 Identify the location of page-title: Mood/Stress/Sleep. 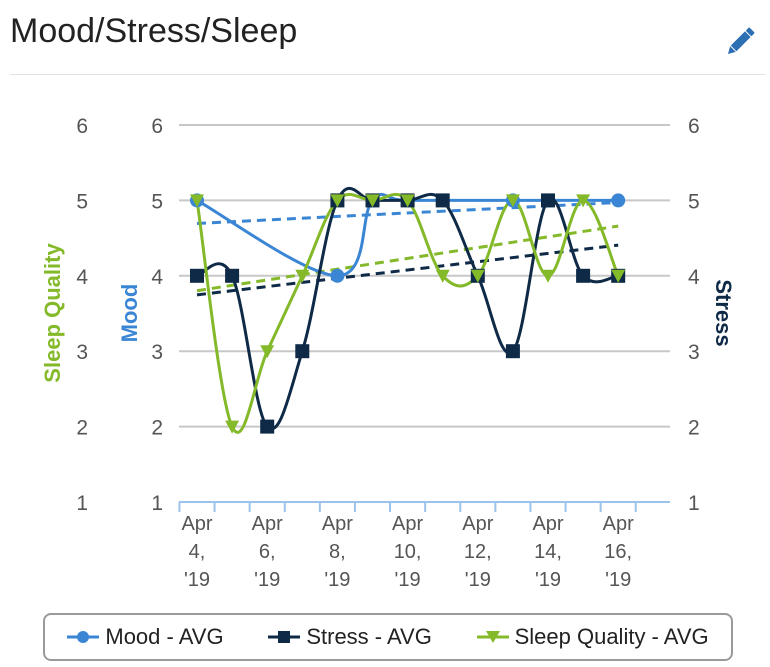
(154, 31).